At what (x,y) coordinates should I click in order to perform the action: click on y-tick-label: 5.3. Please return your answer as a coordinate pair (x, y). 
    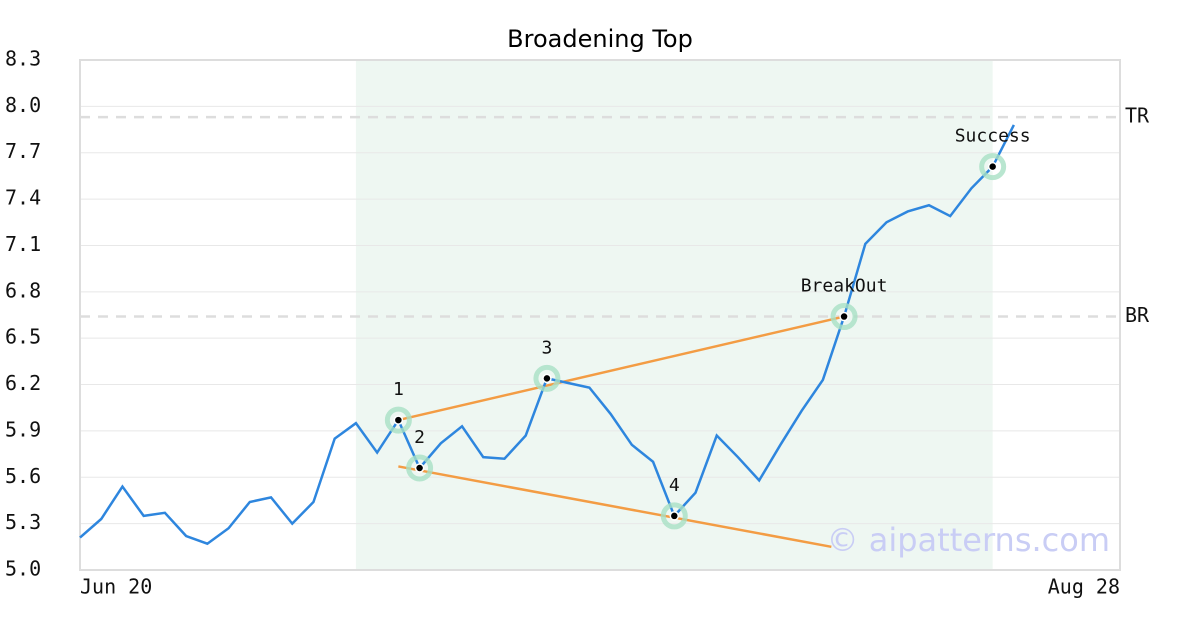
    Looking at the image, I should click on (23, 522).